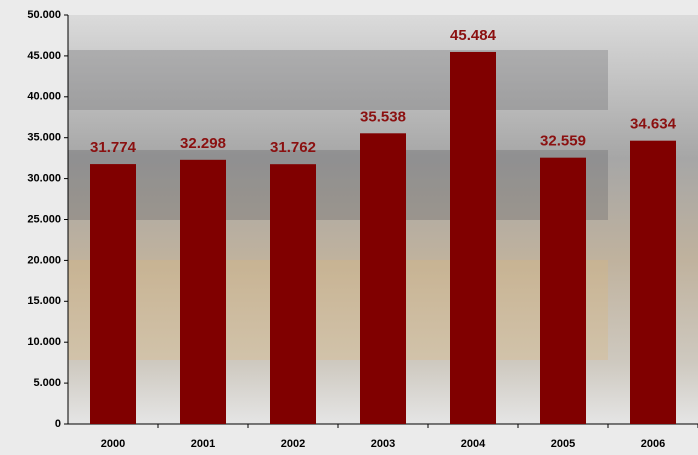 This screenshot has height=455, width=698. Describe the element at coordinates (47, 383) in the screenshot. I see `y-tick-label: 5.000` at that location.